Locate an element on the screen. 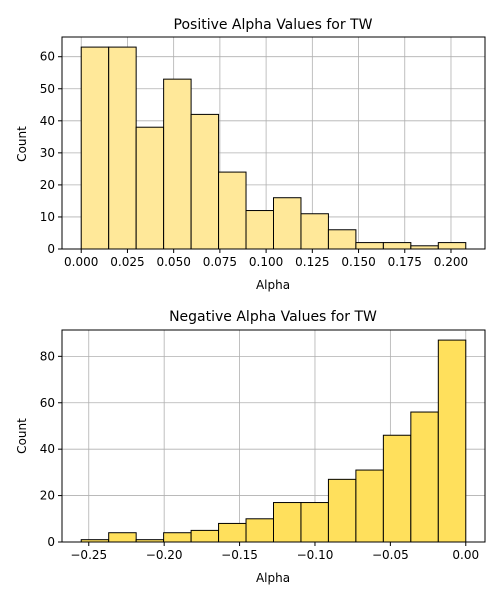 The height and width of the screenshot is (600, 500). x-tick-label: 0.075 is located at coordinates (220, 262).